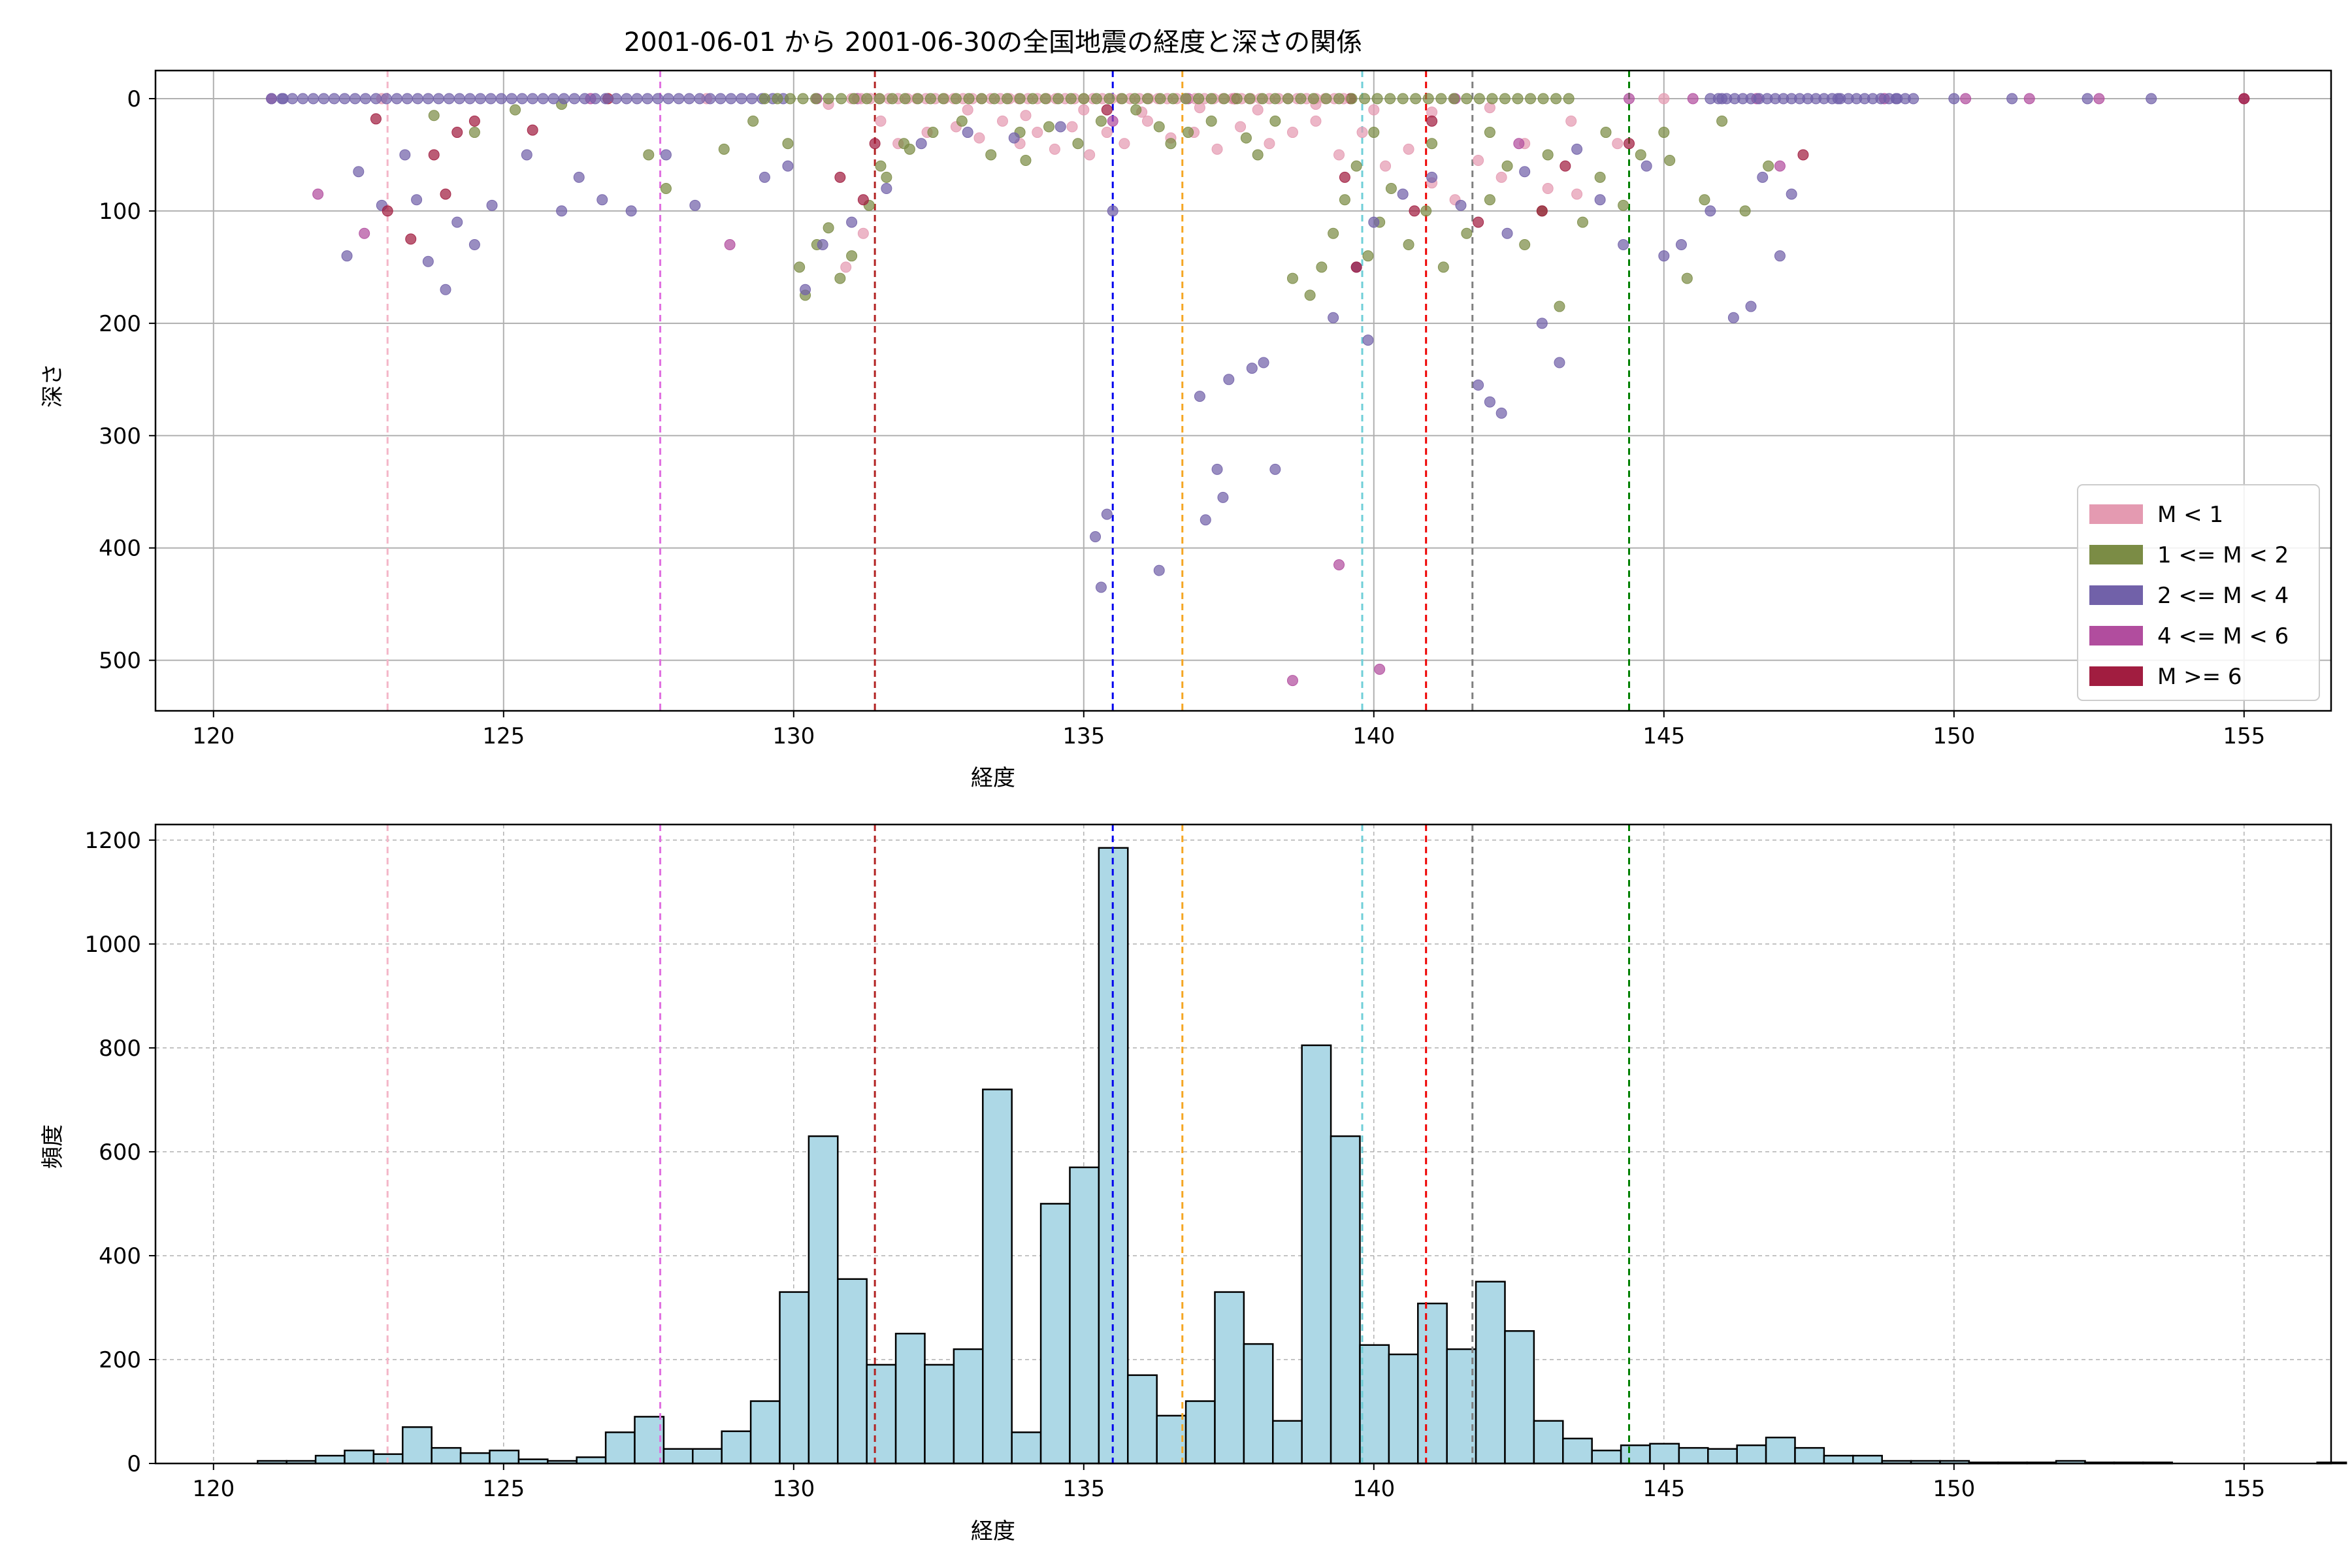 The image size is (2352, 1568). What do you see at coordinates (1228, 1482) in the screenshot?
I see `histogram-x-ticks: 120 125 130 135 140 145 150 155` at bounding box center [1228, 1482].